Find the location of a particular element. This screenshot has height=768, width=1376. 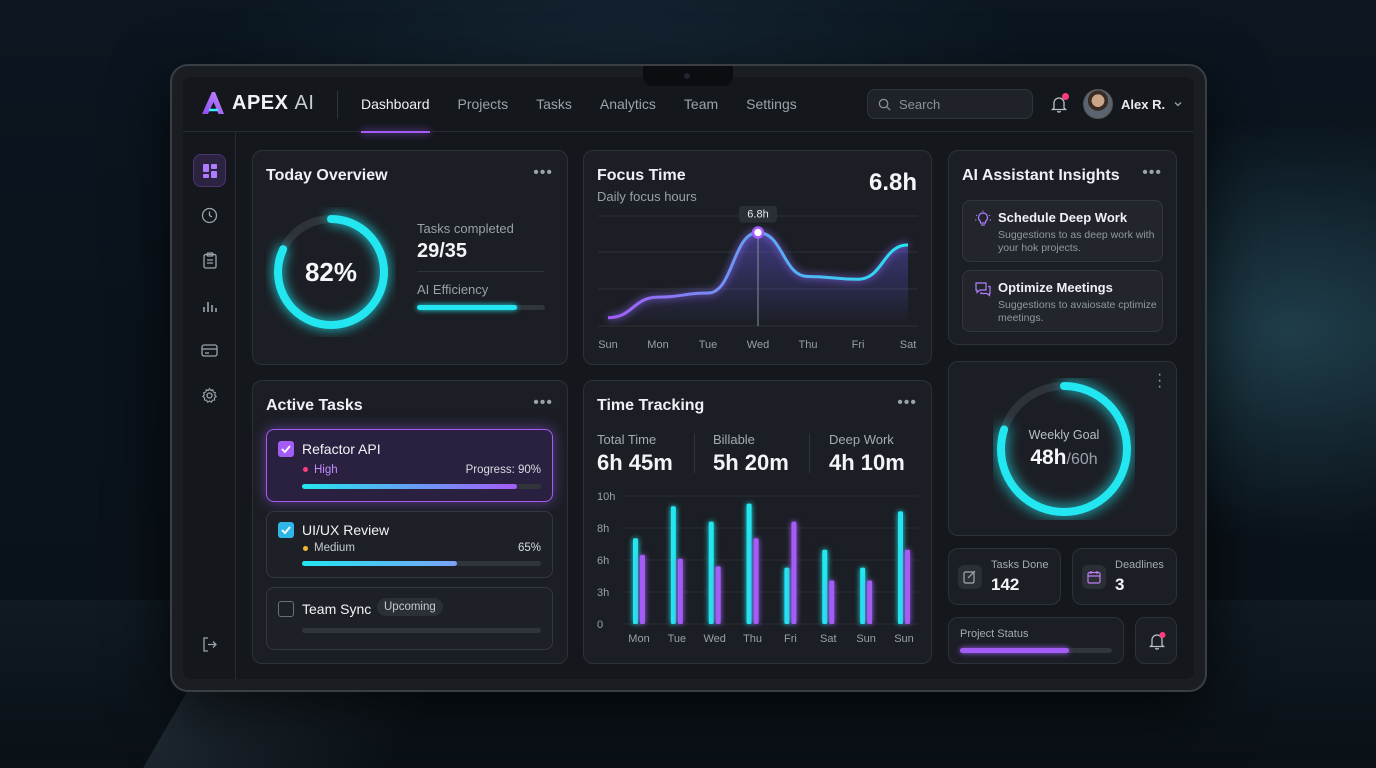

sidebar is located at coordinates (209, 405).